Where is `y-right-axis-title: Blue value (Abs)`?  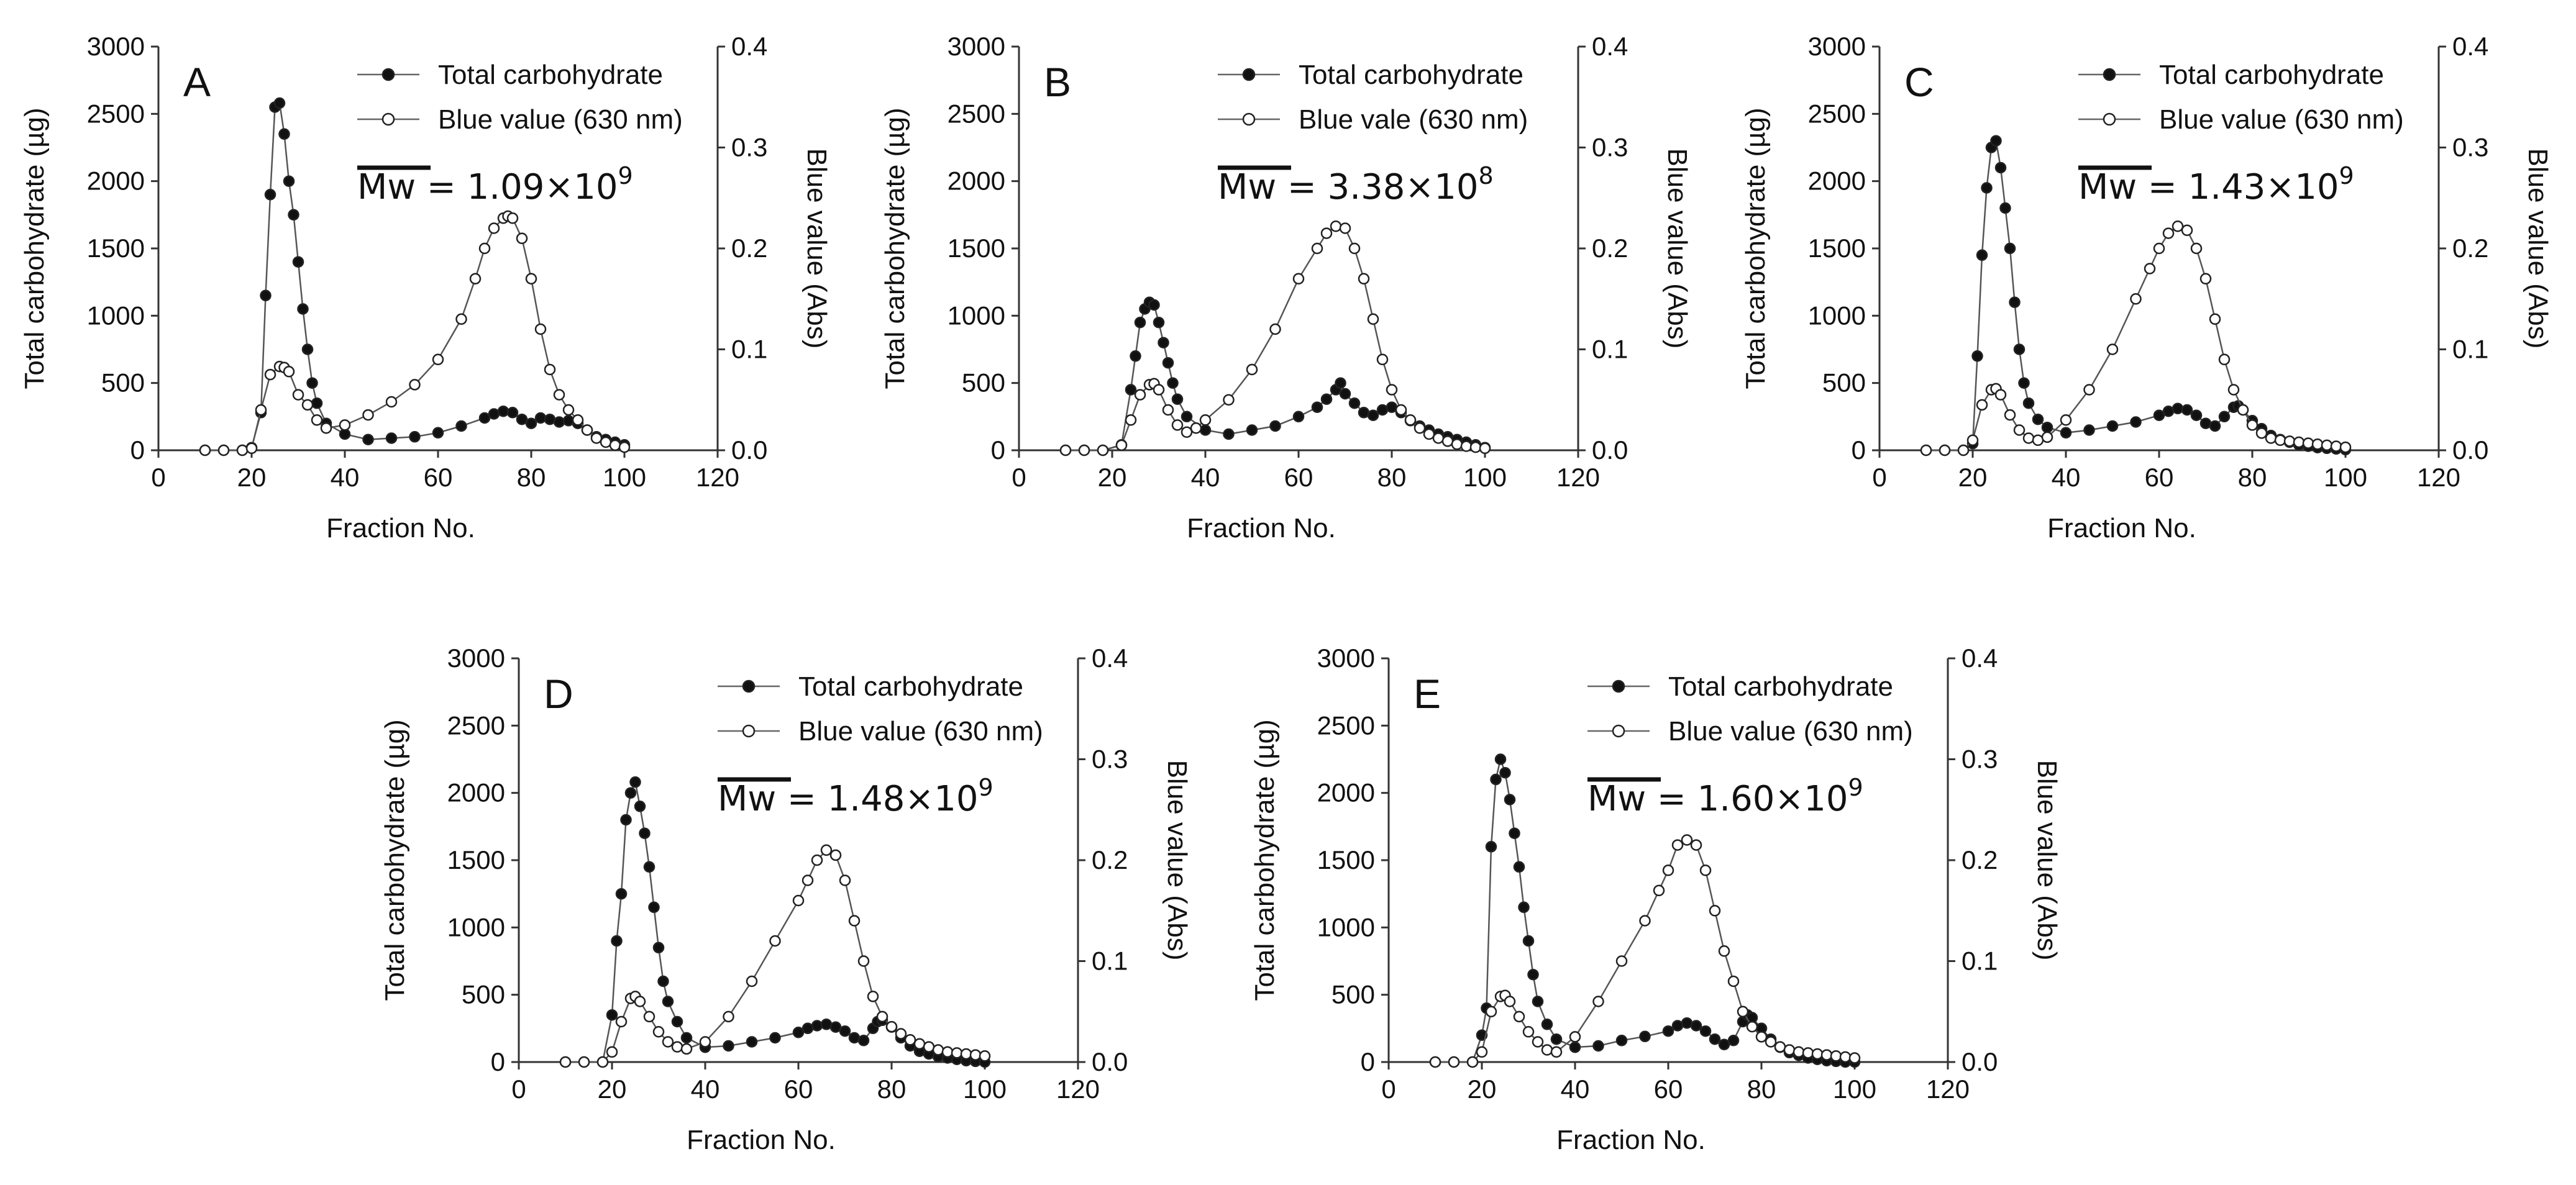
y-right-axis-title: Blue value (Abs) is located at coordinates (1177, 860).